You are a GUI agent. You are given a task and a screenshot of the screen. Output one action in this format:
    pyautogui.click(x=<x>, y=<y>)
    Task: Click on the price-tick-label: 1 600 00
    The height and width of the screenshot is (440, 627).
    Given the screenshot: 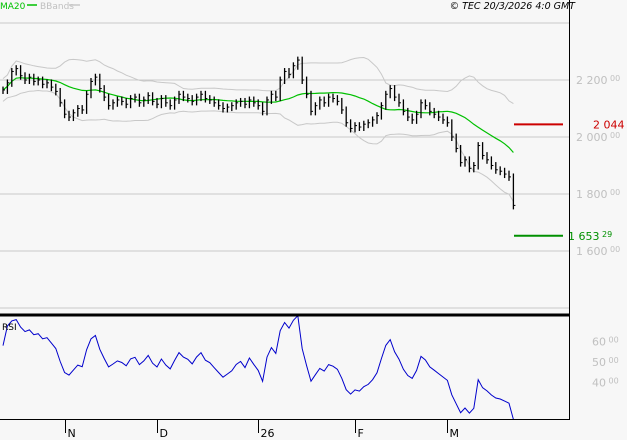 What is the action you would take?
    pyautogui.click(x=598, y=251)
    